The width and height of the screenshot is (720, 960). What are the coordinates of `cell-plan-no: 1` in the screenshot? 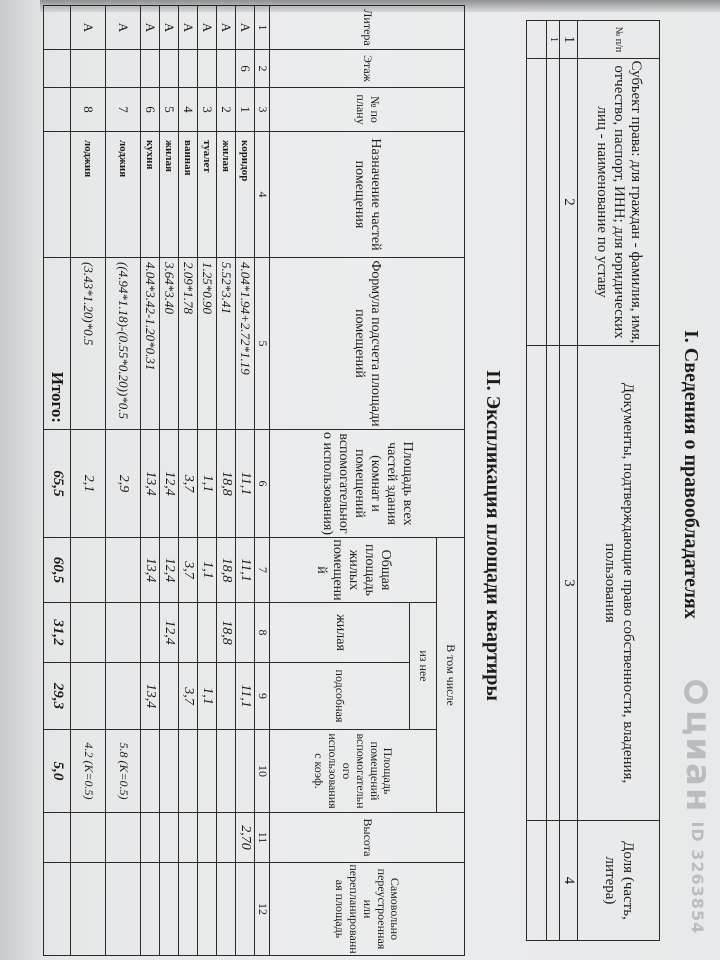 It's located at (245, 109).